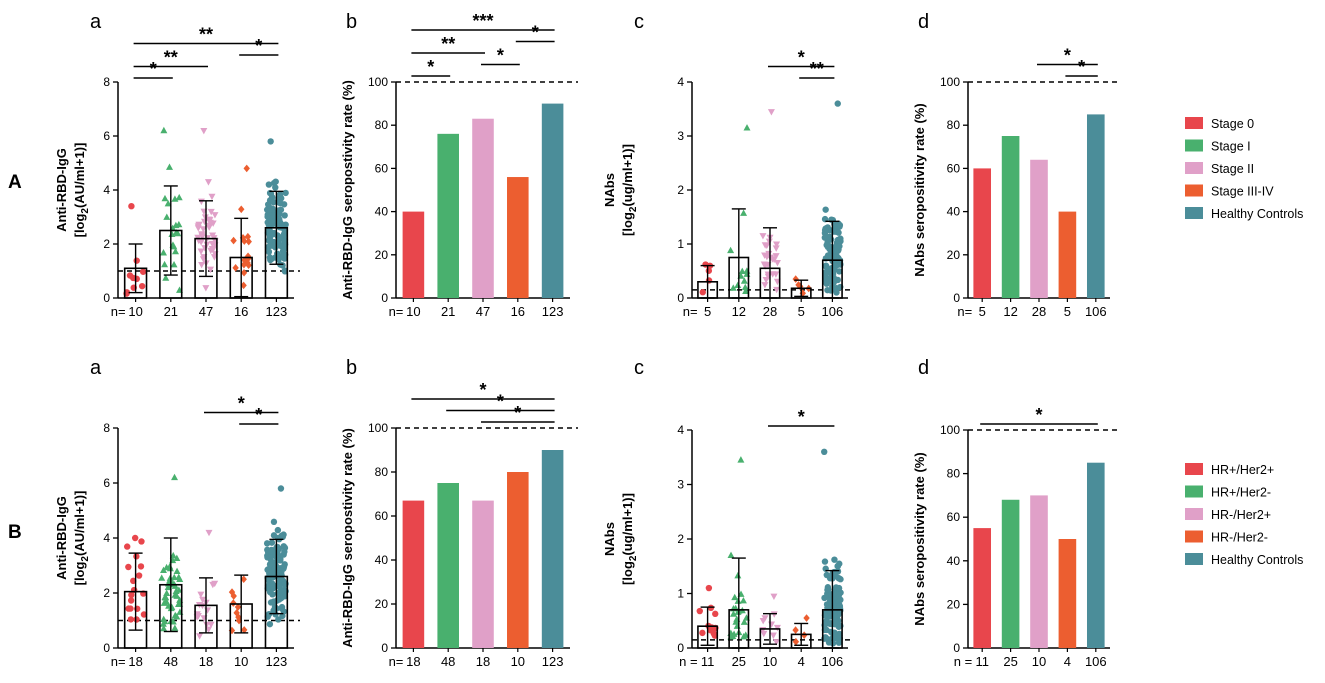  Describe the element at coordinates (629, 539) in the screenshot. I see `y-axis-unit-label: [log2(ug/ml+1)]` at that location.